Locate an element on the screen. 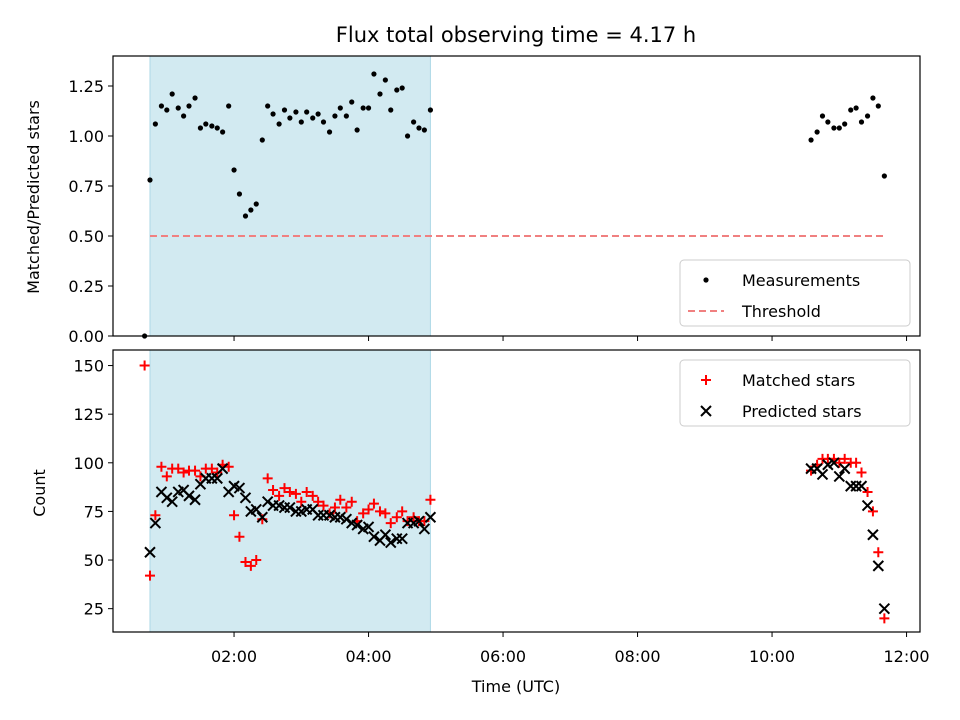 This screenshot has width=960, height=720. observing-window-shade is located at coordinates (290, 196).